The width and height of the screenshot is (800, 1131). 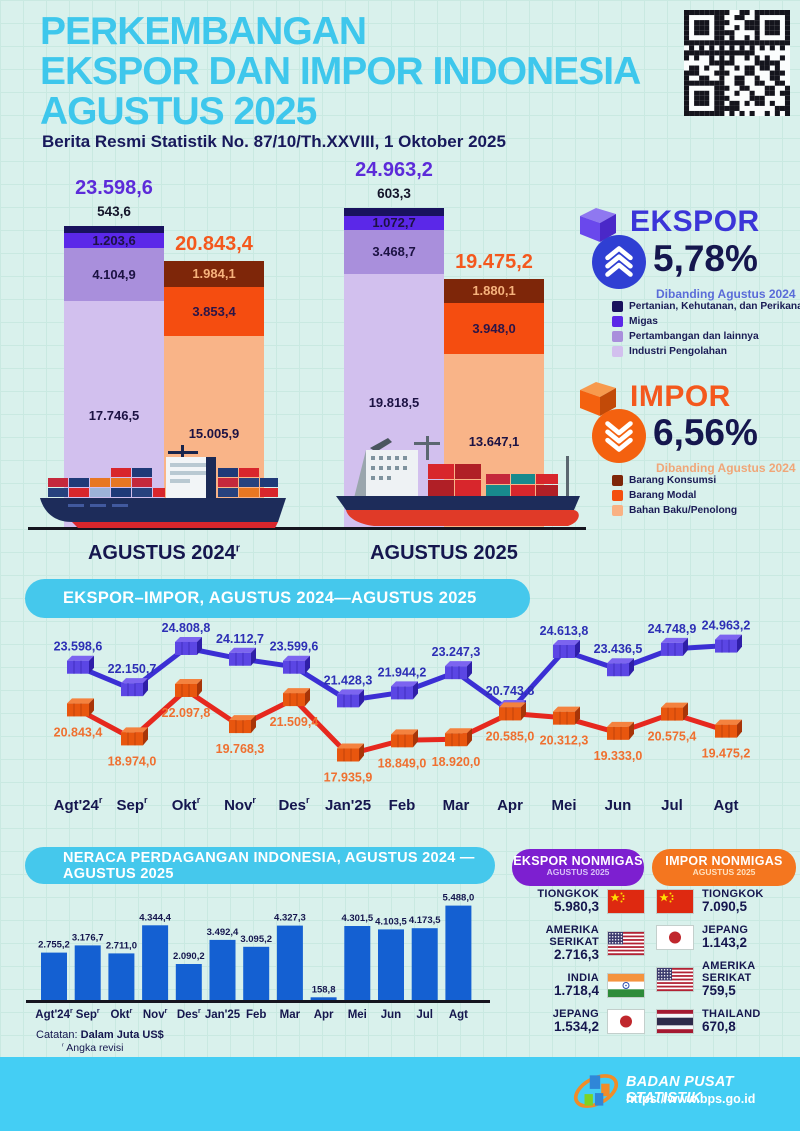 I want to click on data-point-label: 21.428,3, so click(x=348, y=680).